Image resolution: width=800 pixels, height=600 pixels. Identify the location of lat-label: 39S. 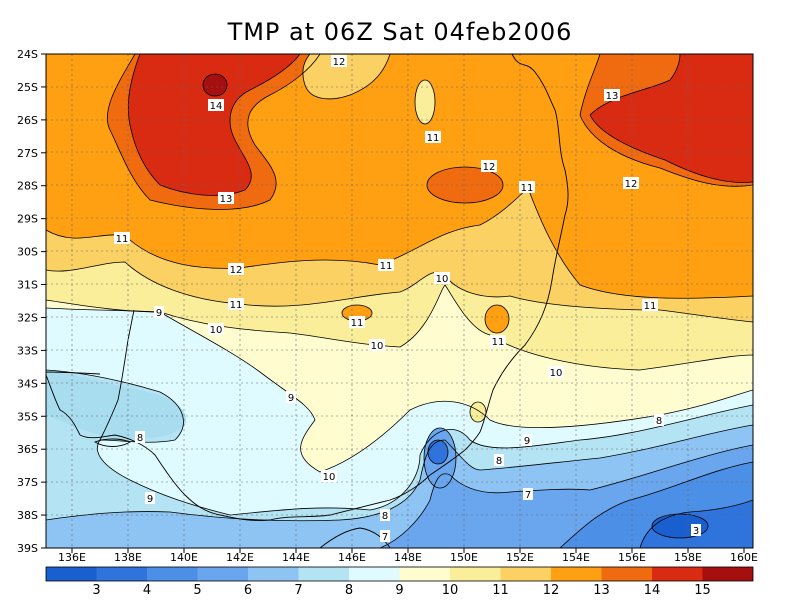
(27, 548).